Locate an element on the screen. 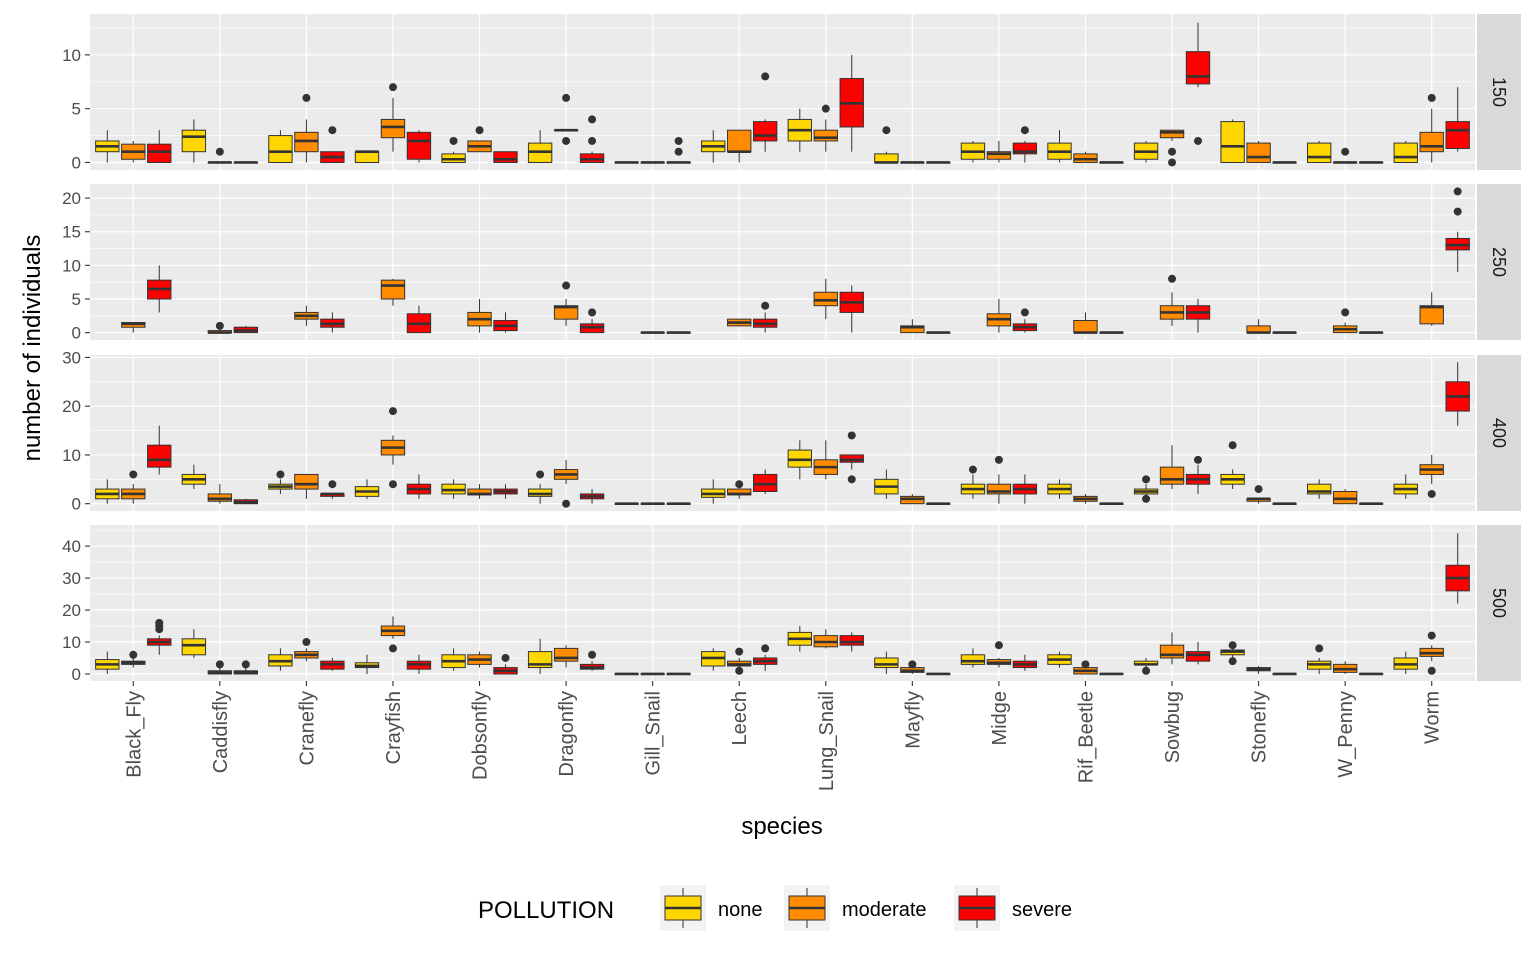 Image resolution: width=1536 pixels, height=960 pixels. box-Midge-none is located at coordinates (973, 151).